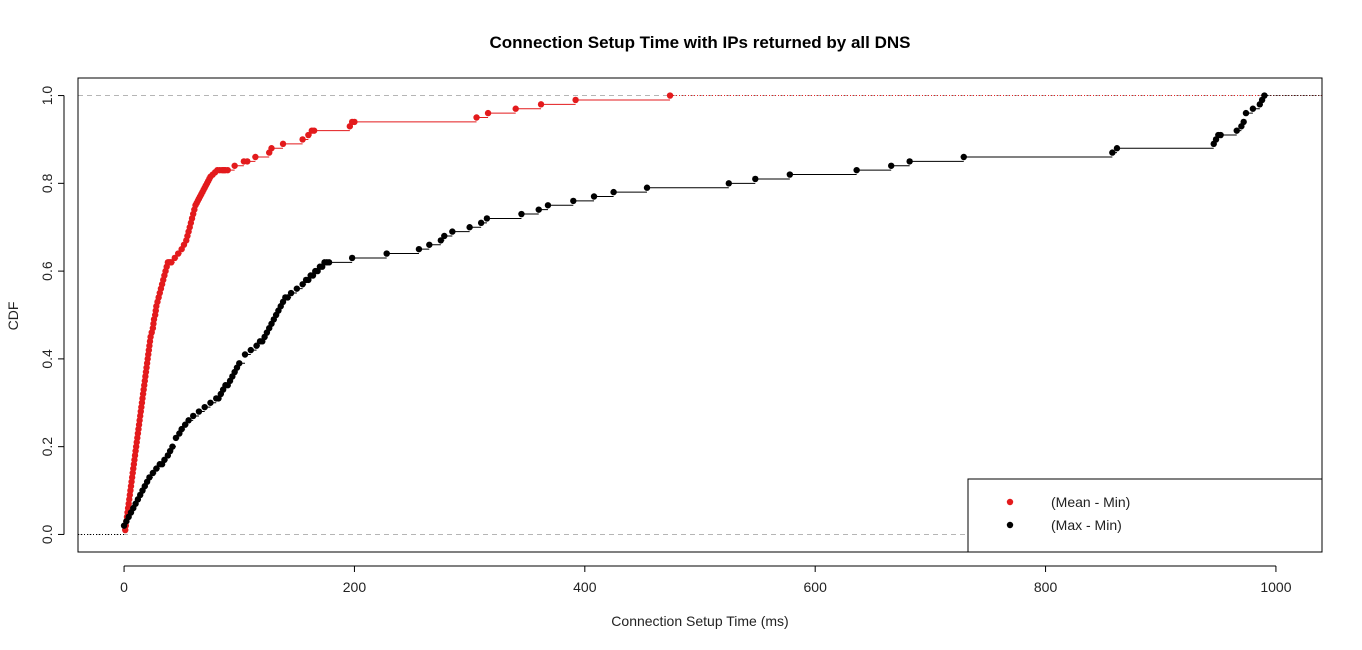 The height and width of the screenshot is (650, 1362). Describe the element at coordinates (1275, 587) in the screenshot. I see `x-tick-label: 1000` at that location.